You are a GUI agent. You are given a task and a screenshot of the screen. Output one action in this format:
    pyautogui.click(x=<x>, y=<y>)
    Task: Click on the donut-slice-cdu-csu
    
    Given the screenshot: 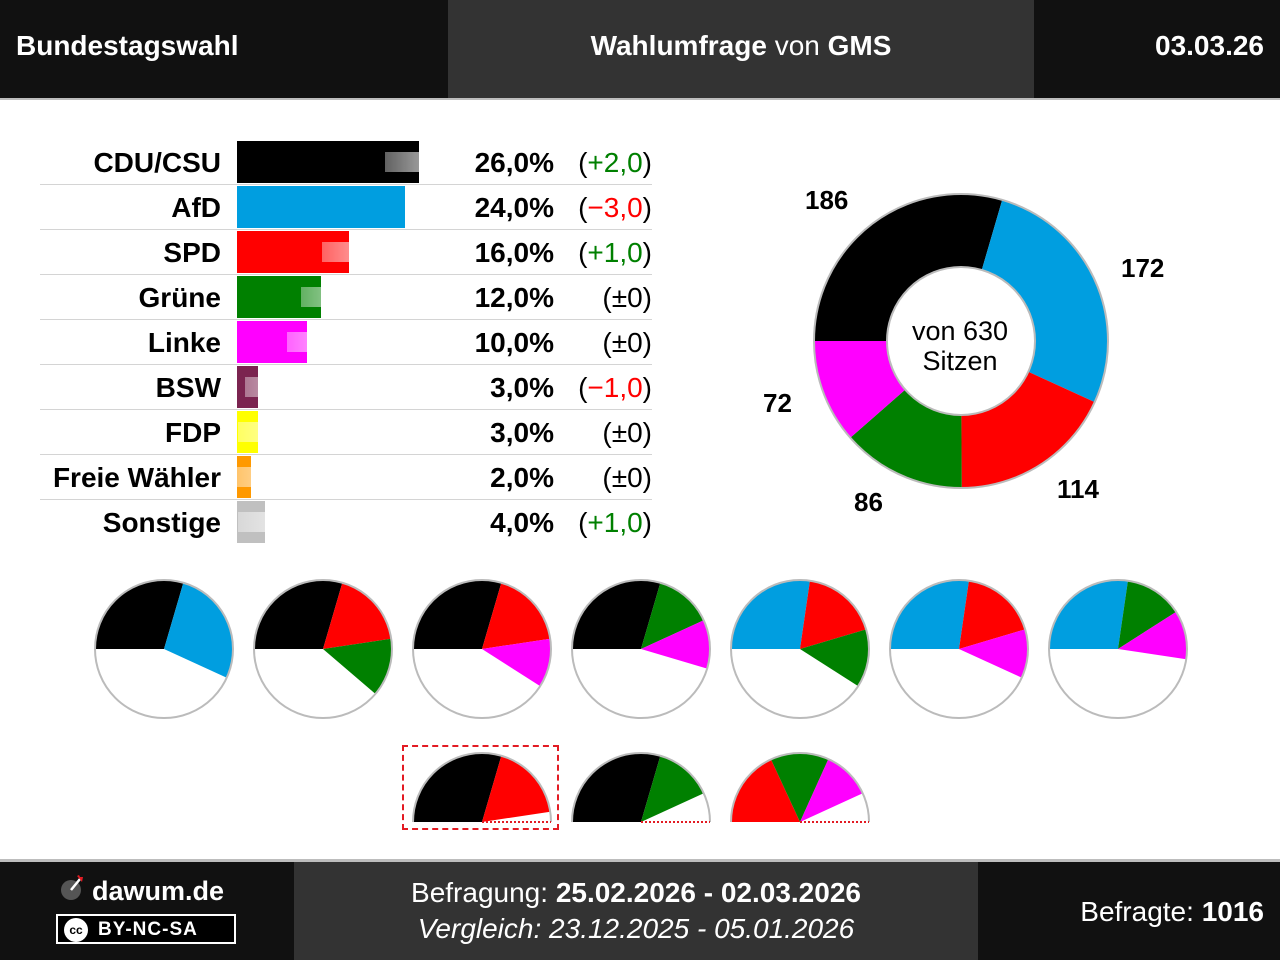 What is the action you would take?
    pyautogui.click(x=908, y=267)
    